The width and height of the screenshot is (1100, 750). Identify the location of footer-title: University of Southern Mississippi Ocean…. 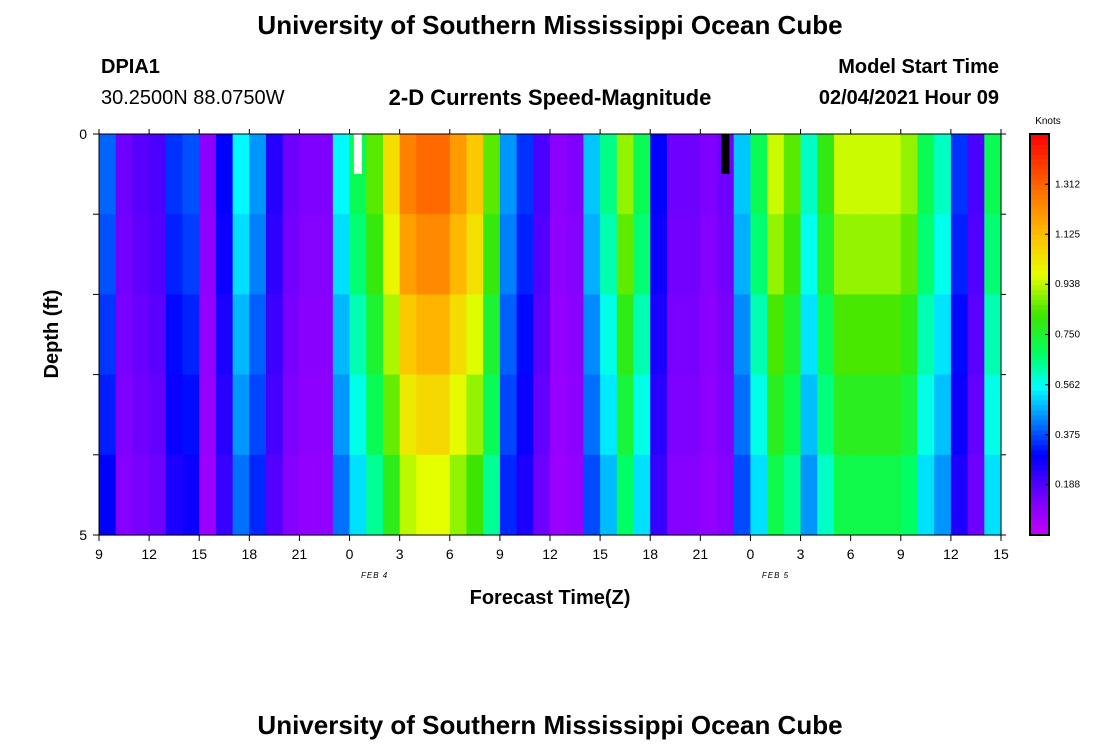
(550, 725).